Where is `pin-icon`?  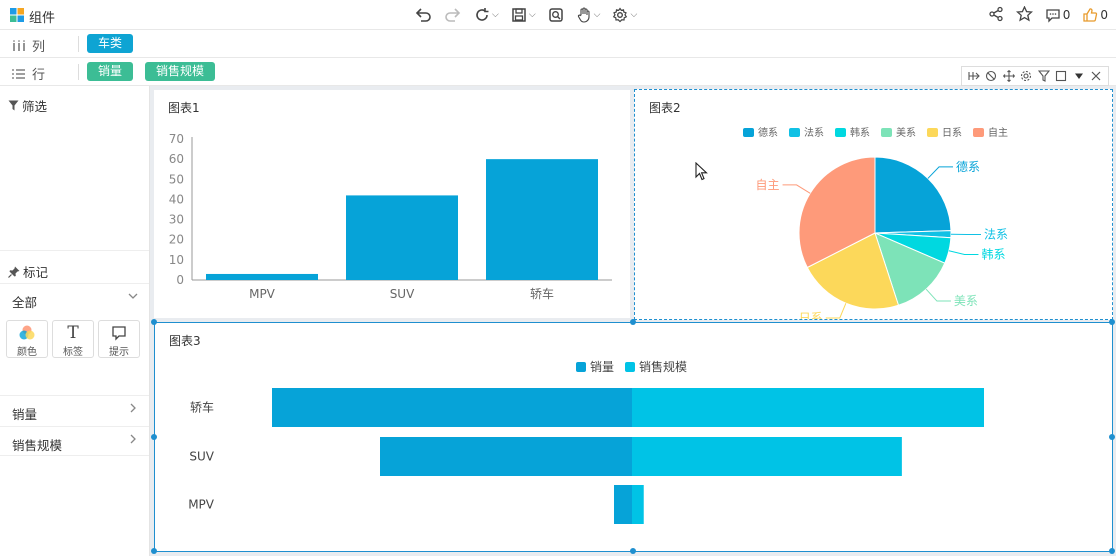 pin-icon is located at coordinates (14, 272).